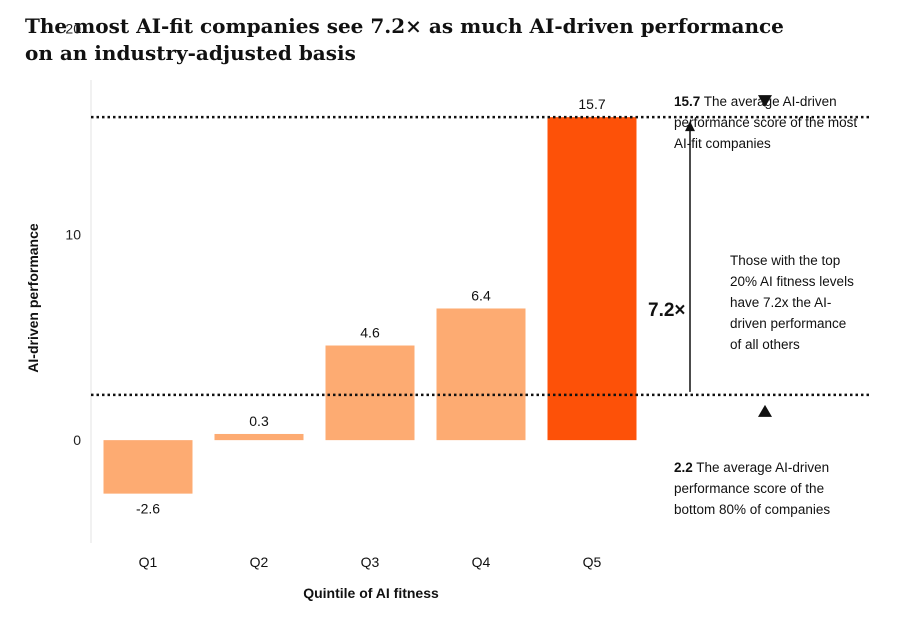 This screenshot has height=622, width=900. I want to click on data-label: 6.4, so click(481, 295).